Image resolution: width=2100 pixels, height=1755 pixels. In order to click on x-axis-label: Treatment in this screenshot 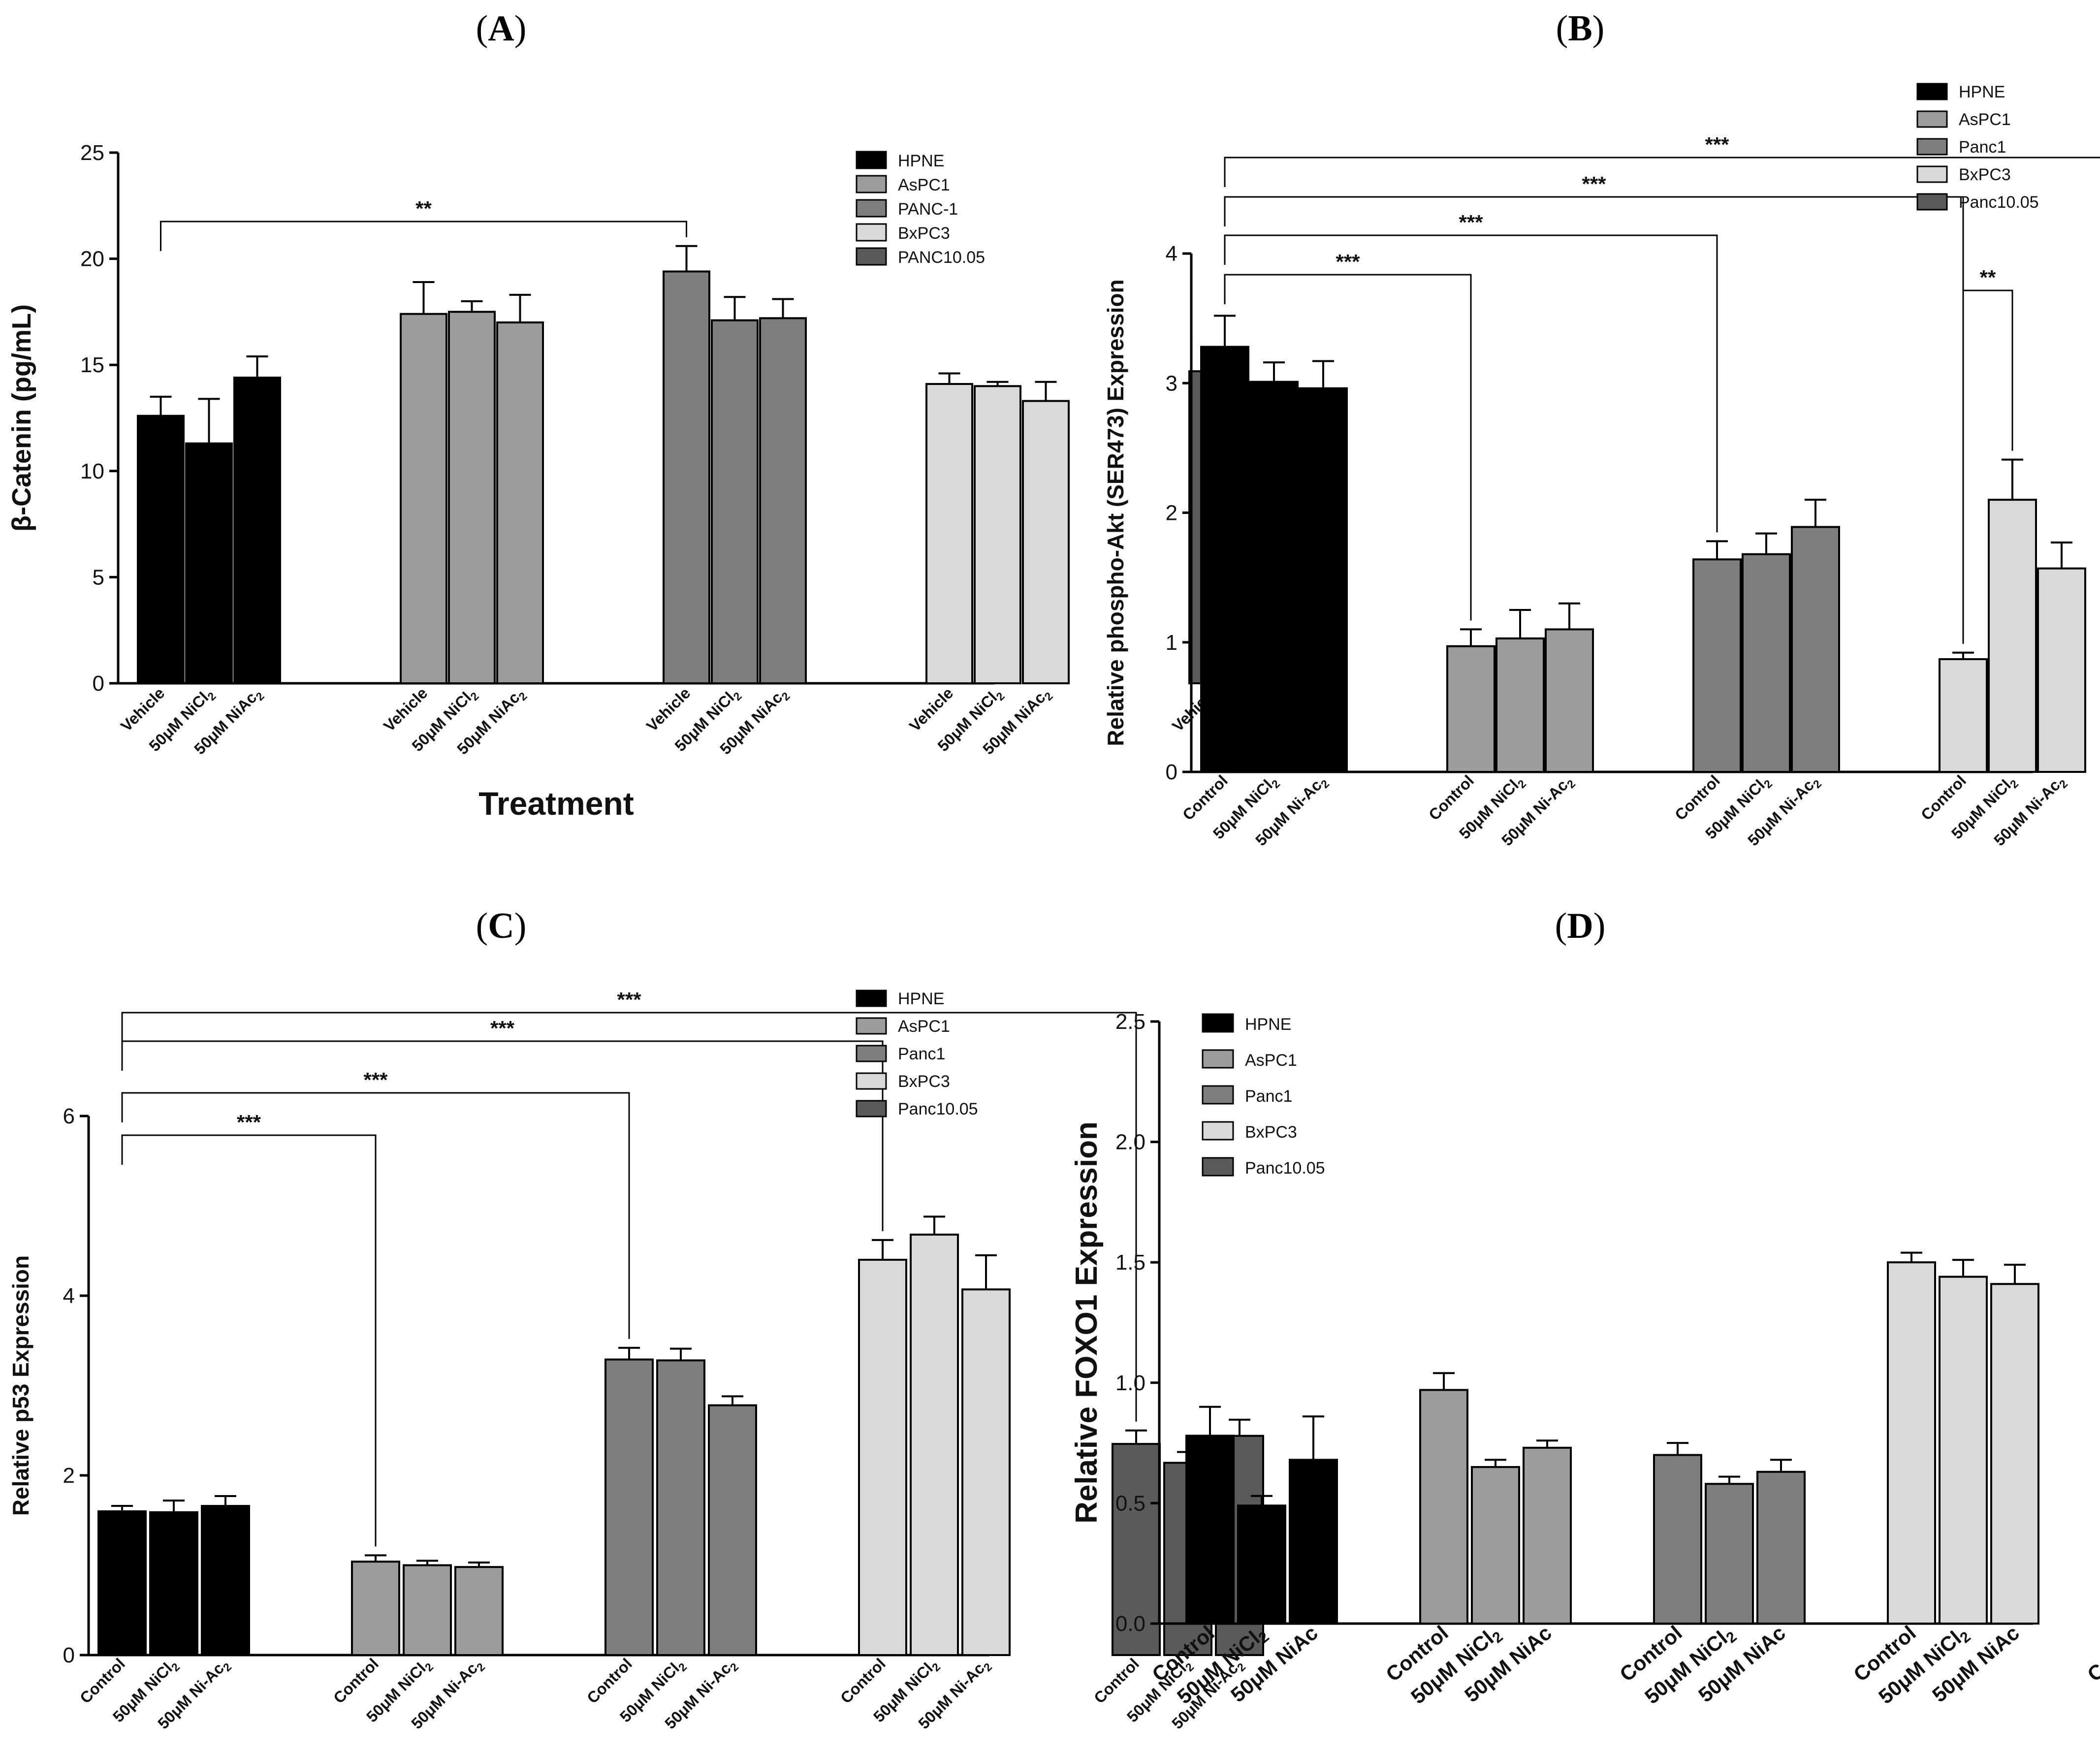, I will do `click(556, 804)`.